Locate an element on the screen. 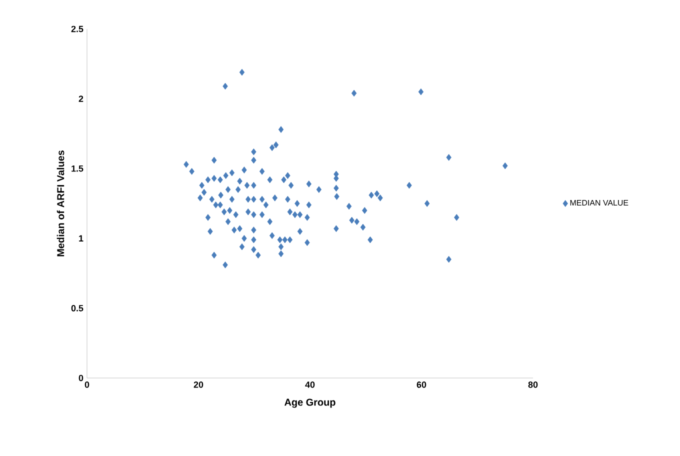  x-tick-label: 20 is located at coordinates (199, 385).